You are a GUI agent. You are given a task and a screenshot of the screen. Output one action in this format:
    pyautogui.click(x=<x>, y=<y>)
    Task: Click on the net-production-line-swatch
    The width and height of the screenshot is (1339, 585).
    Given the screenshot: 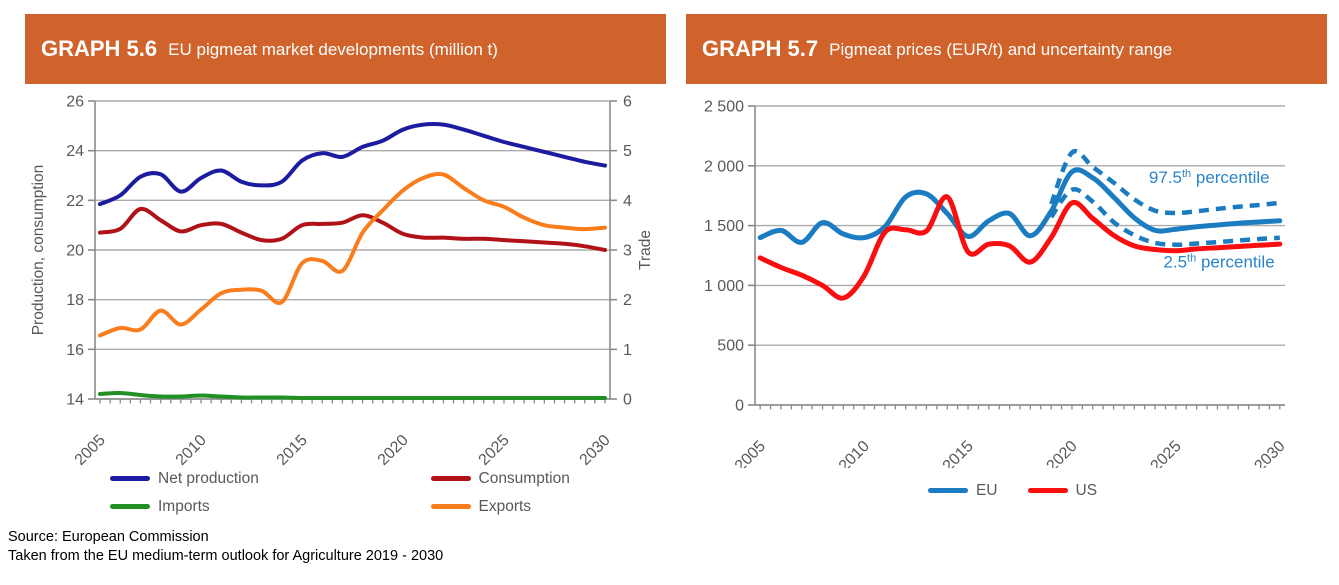 What is the action you would take?
    pyautogui.click(x=130, y=478)
    